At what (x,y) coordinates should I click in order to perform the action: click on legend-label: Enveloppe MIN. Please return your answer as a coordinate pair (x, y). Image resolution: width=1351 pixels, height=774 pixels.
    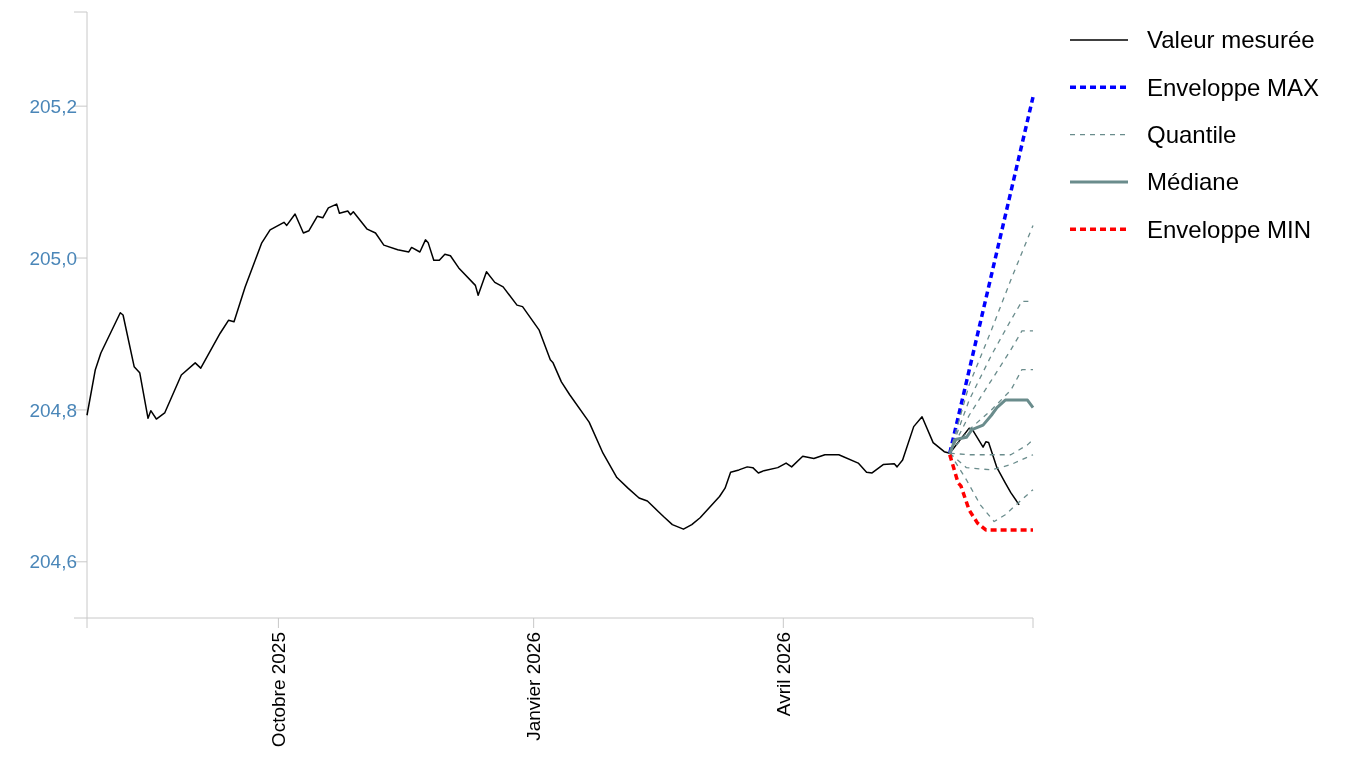
    Looking at the image, I should click on (1229, 229).